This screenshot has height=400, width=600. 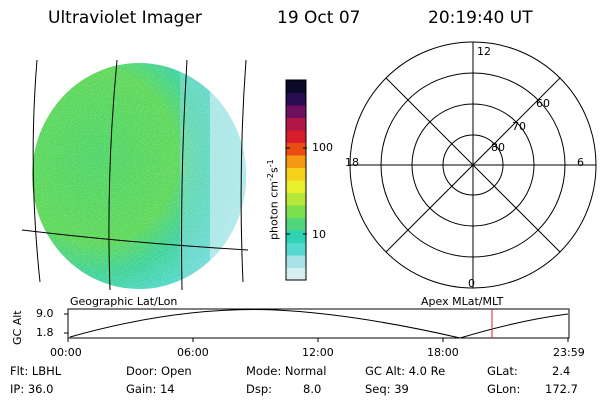 I want to click on mlt-label-12: 12, so click(x=484, y=51).